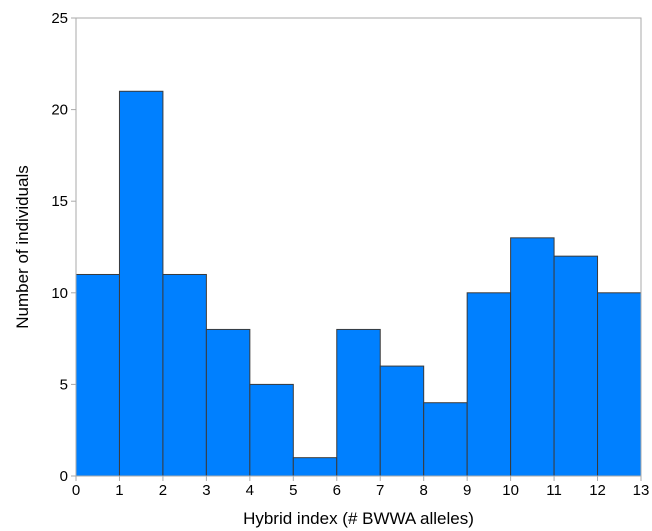  I want to click on y-tick-label: 5, so click(64, 384).